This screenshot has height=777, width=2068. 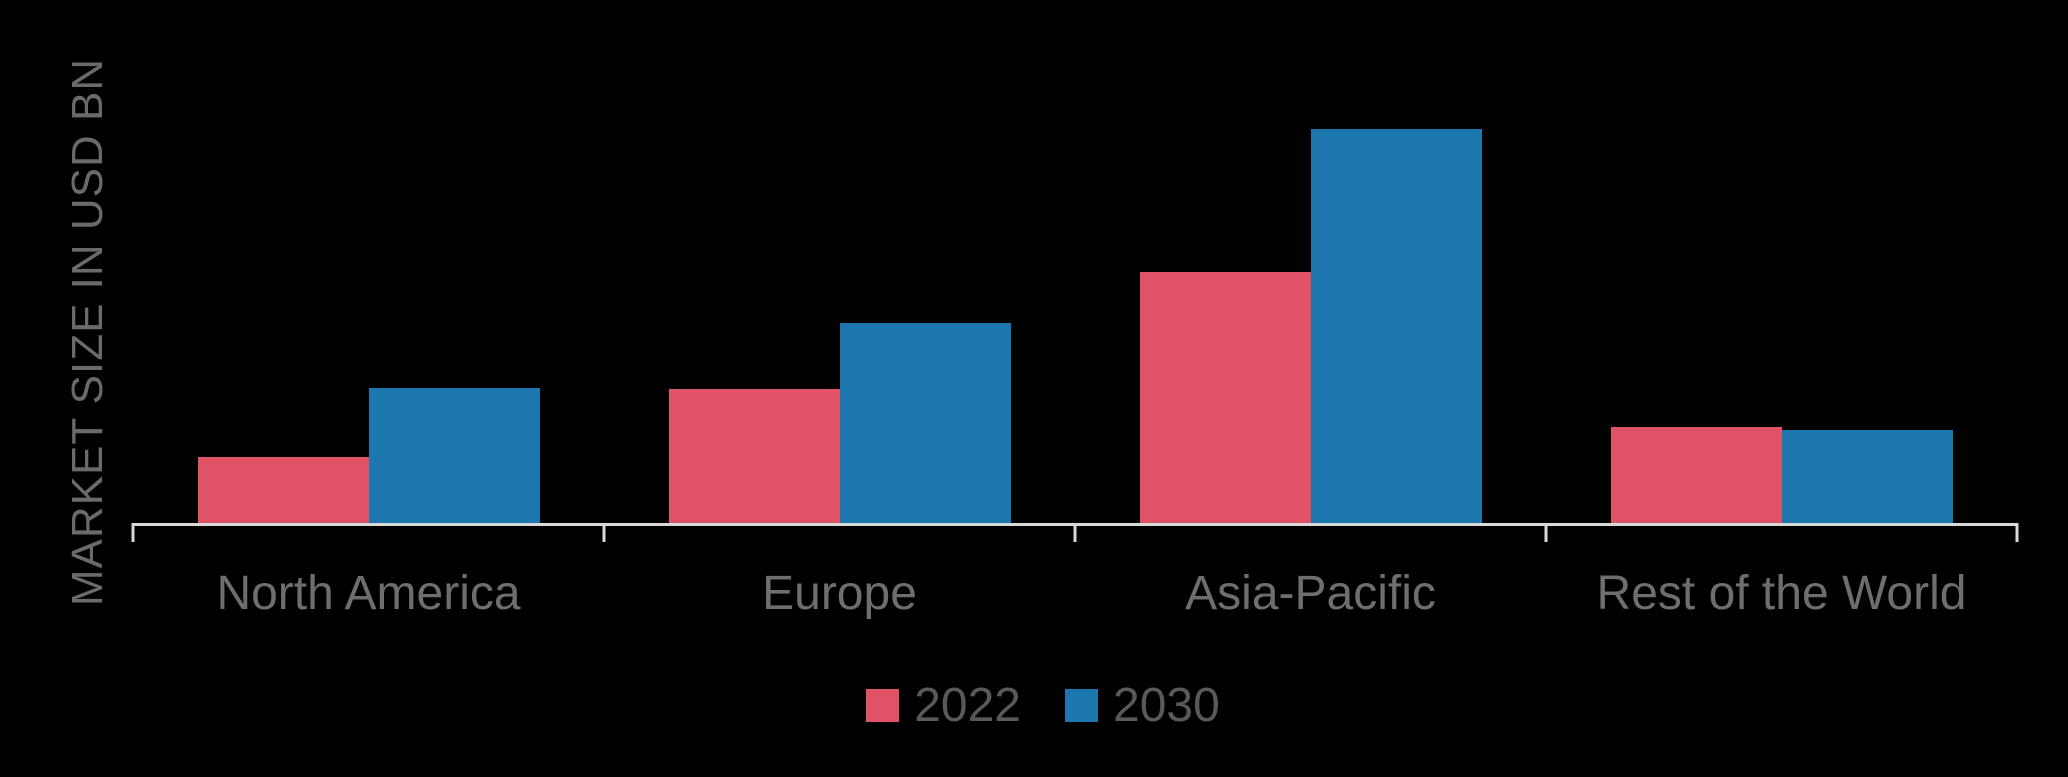 What do you see at coordinates (839, 593) in the screenshot?
I see `category-label-europe: Europe` at bounding box center [839, 593].